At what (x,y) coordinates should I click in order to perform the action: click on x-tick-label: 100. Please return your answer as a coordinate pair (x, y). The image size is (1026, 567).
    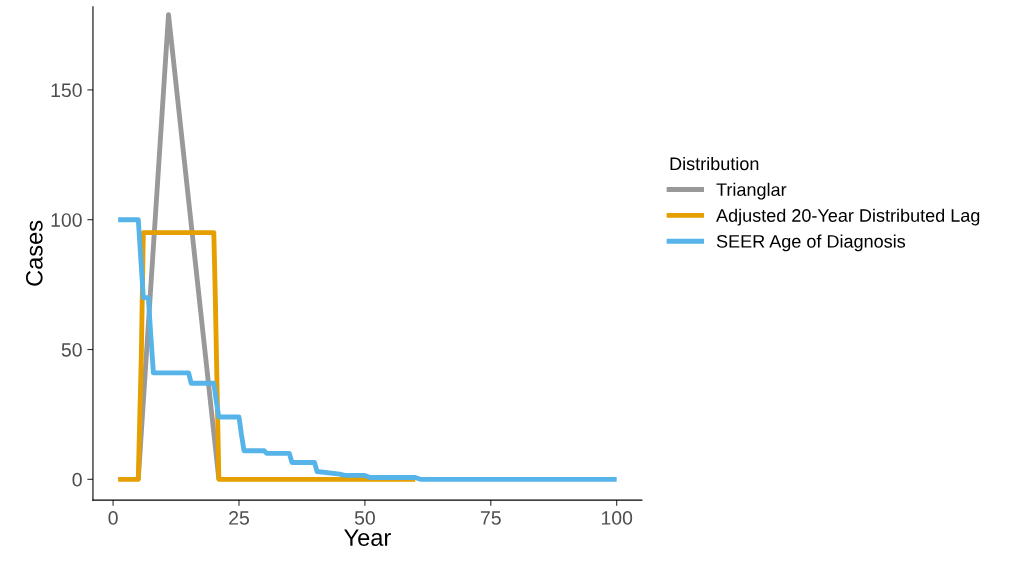
    Looking at the image, I should click on (617, 518).